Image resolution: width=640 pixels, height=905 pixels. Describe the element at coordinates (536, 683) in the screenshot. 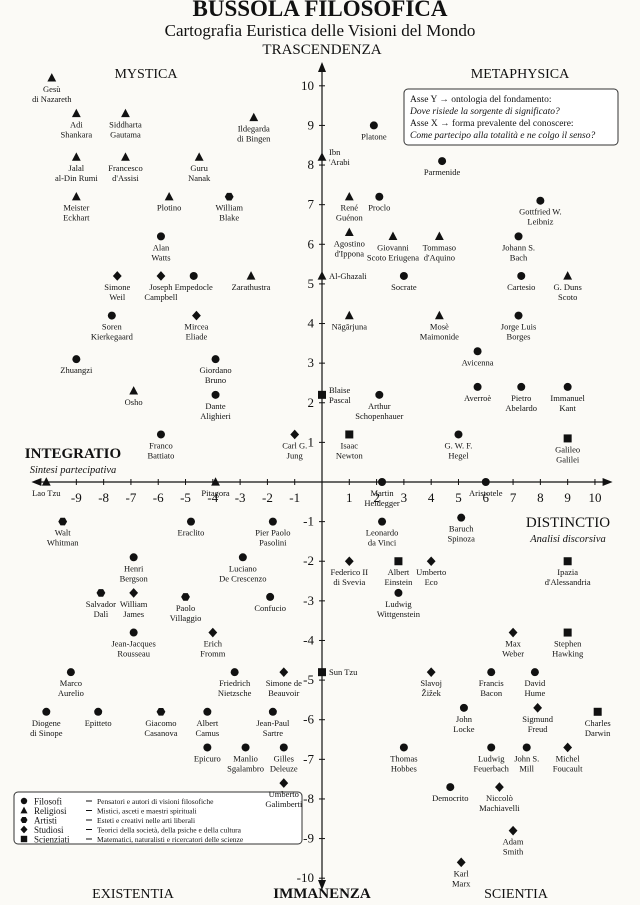

I see `point-label-line: David` at that location.